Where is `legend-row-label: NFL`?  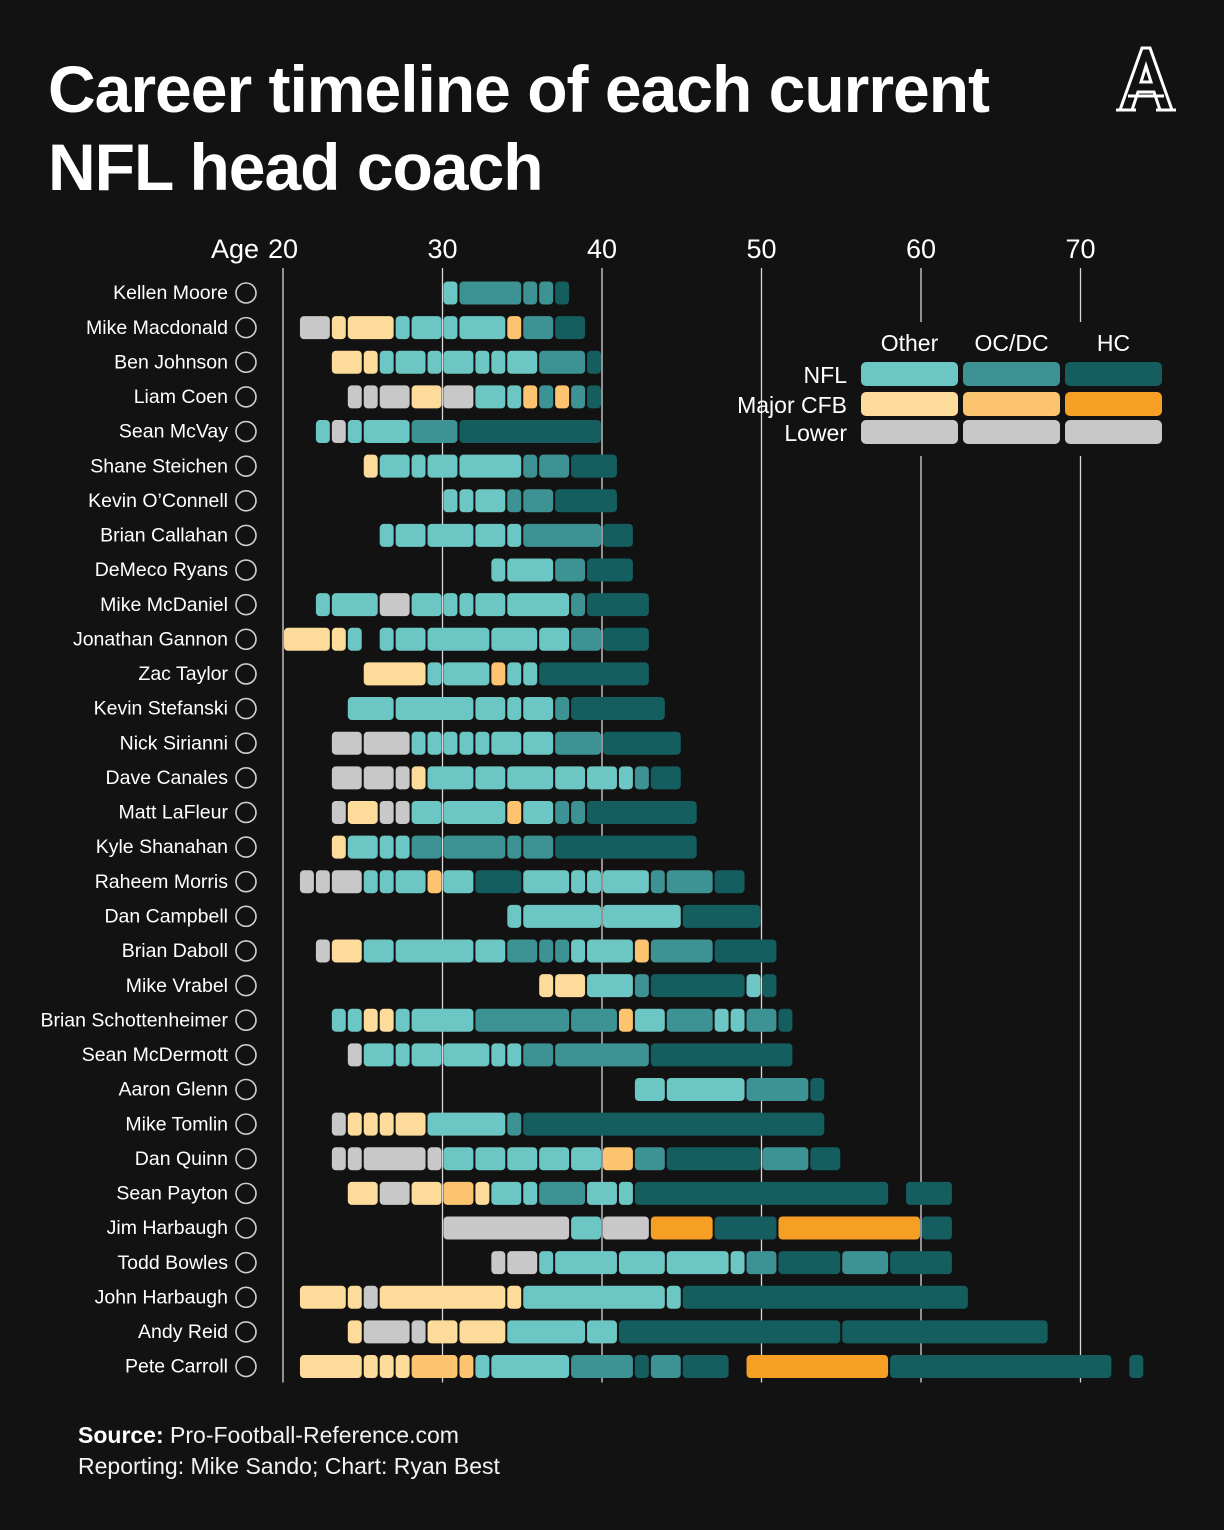
legend-row-label: NFL is located at coordinates (826, 375).